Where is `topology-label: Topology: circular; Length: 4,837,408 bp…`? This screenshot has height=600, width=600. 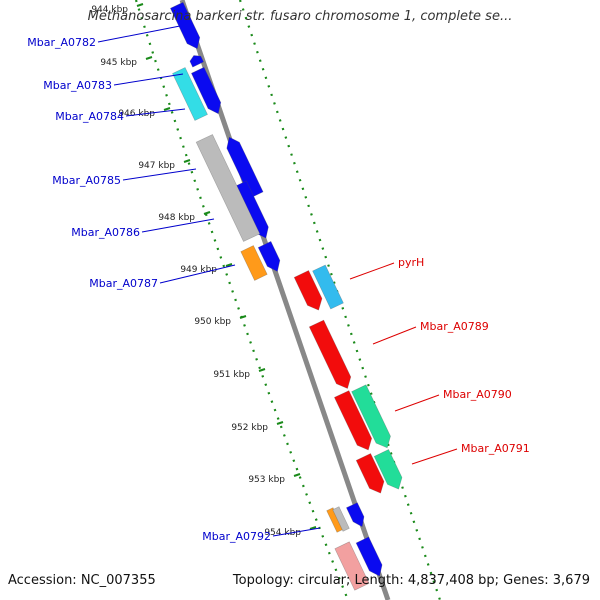 topology-label: Topology: circular; Length: 4,837,408 bp… is located at coordinates (411, 580).